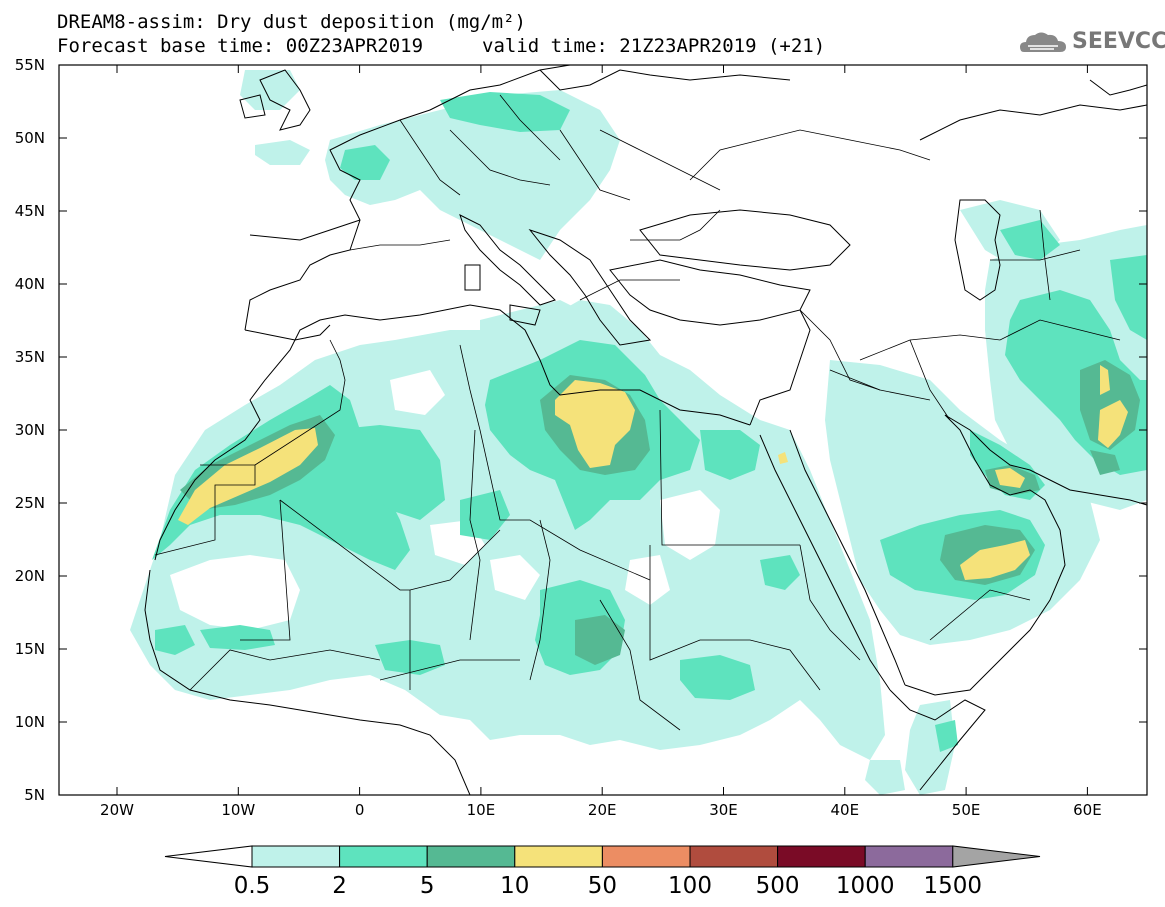  What do you see at coordinates (966, 810) in the screenshot?
I see `lon-label: 50E` at bounding box center [966, 810].